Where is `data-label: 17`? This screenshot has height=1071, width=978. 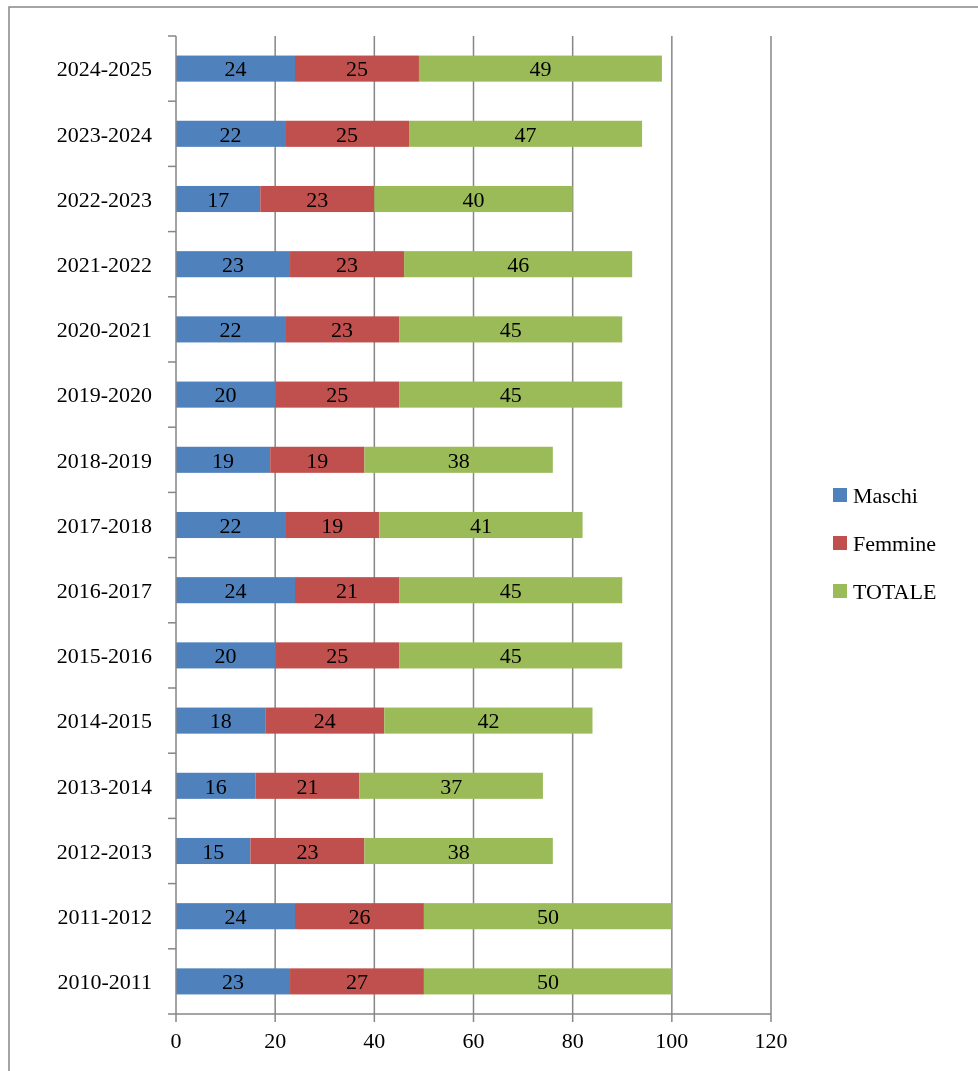
data-label: 17 is located at coordinates (218, 199).